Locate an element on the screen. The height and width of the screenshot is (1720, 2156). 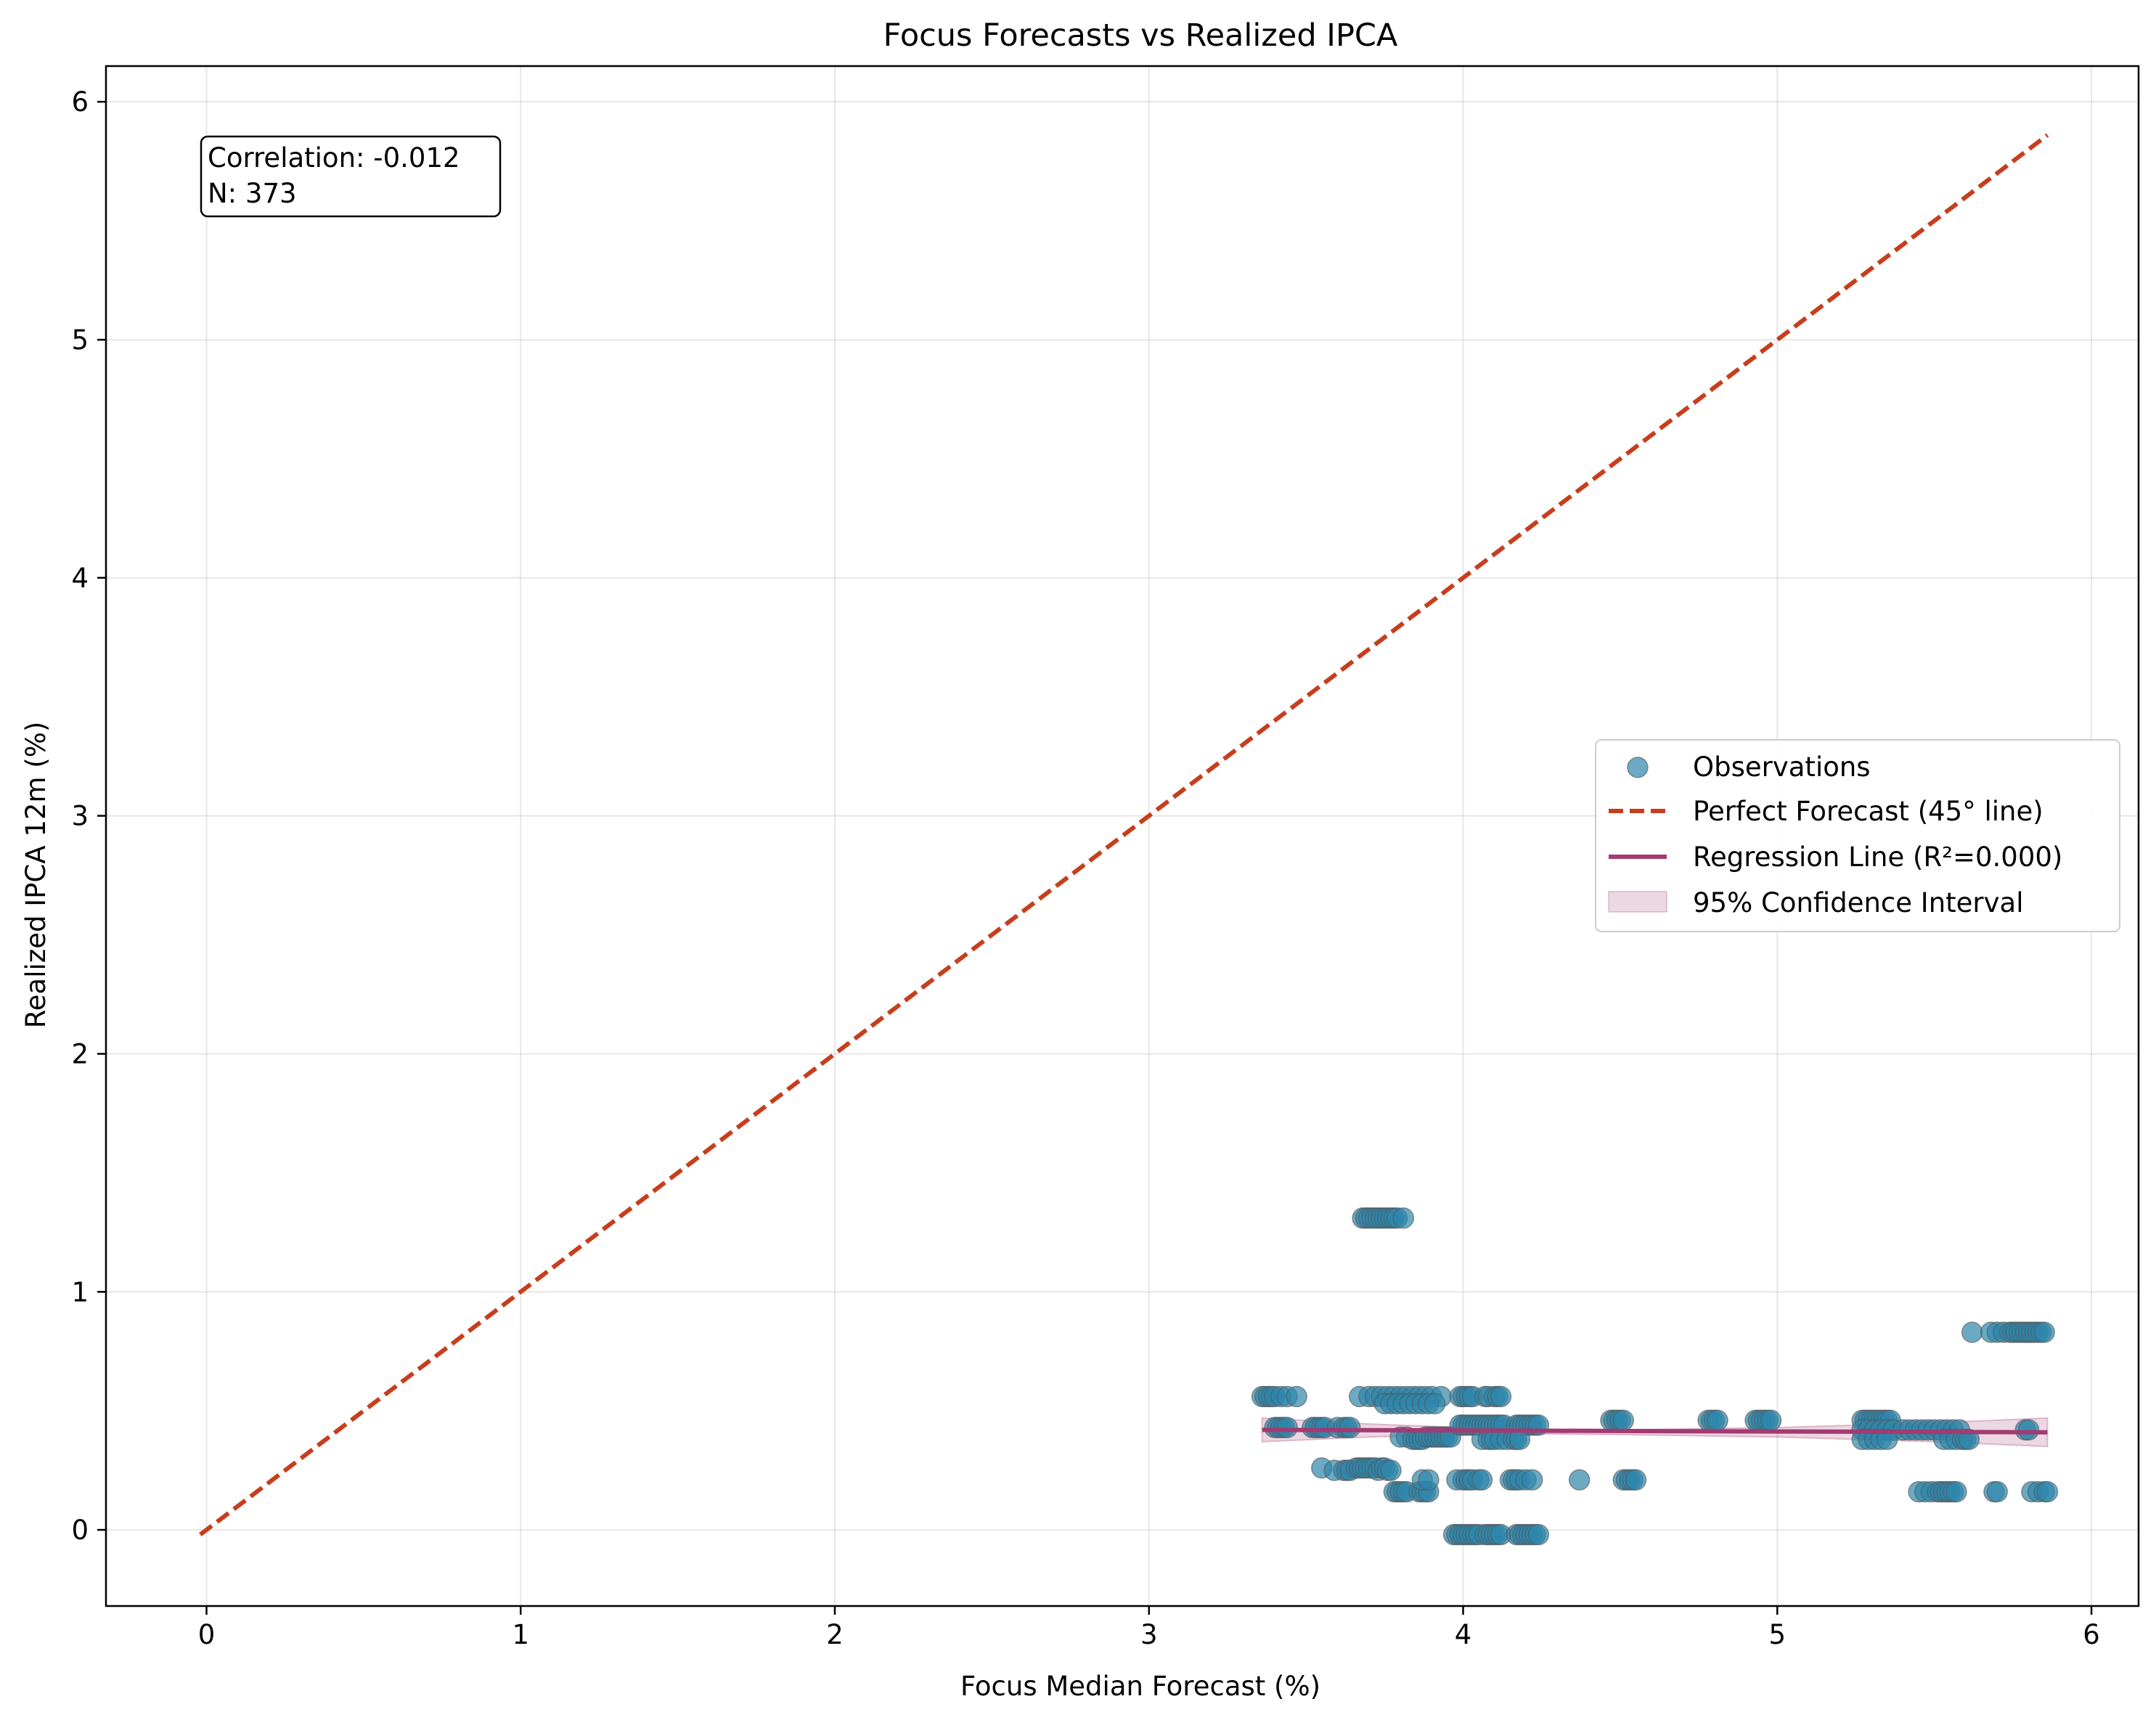
stats-box is located at coordinates (351, 177).